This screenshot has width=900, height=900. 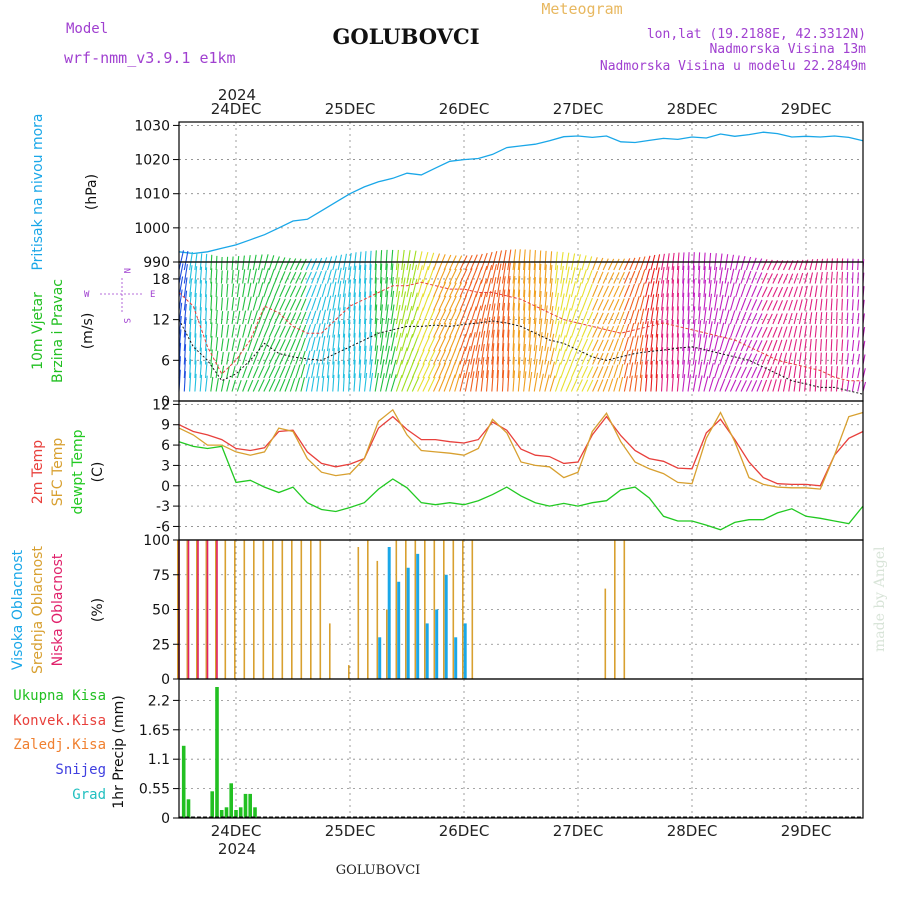 What do you see at coordinates (521, 748) in the screenshot?
I see `precip-frame` at bounding box center [521, 748].